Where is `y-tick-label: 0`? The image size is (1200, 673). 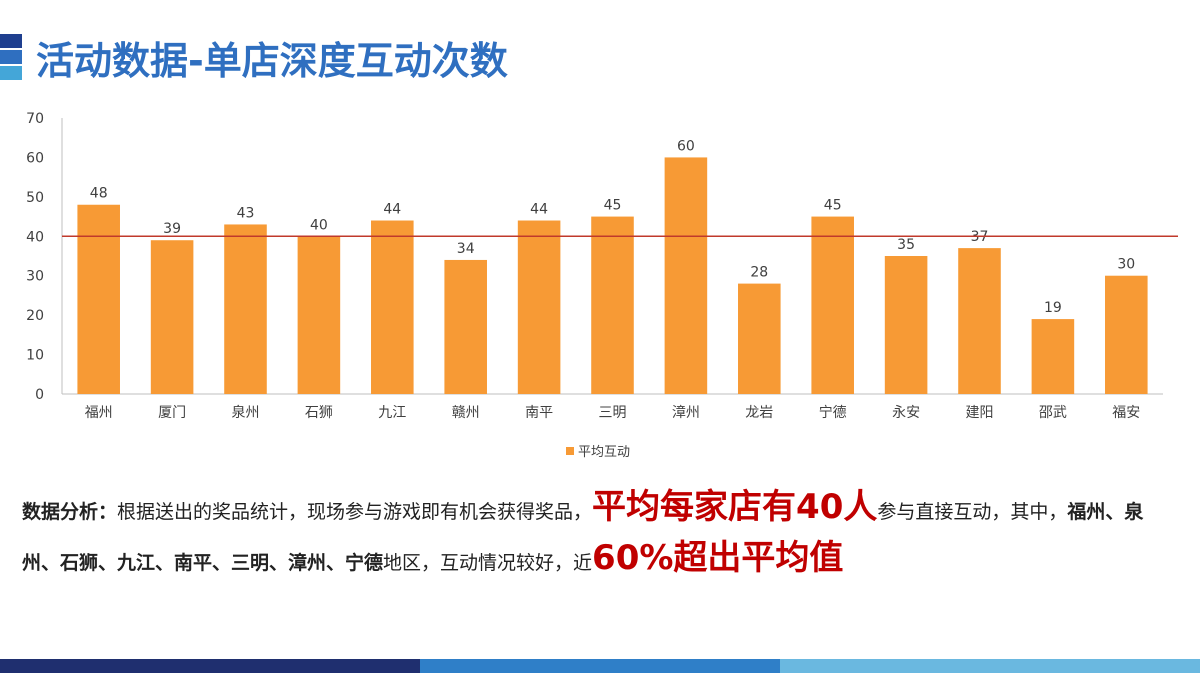 y-tick-label: 0 is located at coordinates (39, 395).